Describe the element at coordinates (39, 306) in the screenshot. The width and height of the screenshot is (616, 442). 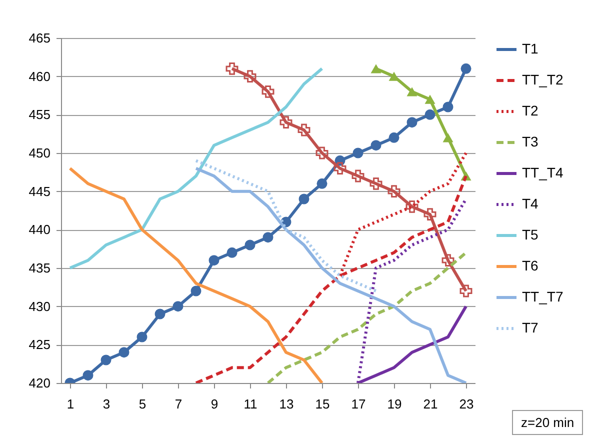
I see `y-tick-label: 430` at that location.